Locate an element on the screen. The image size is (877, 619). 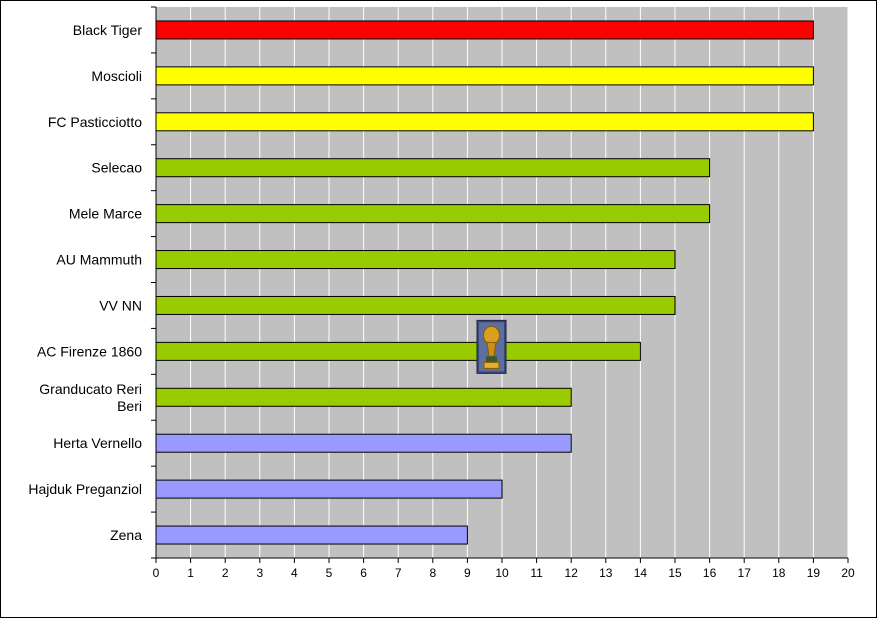
x-tick-label: 1 is located at coordinates (190, 573).